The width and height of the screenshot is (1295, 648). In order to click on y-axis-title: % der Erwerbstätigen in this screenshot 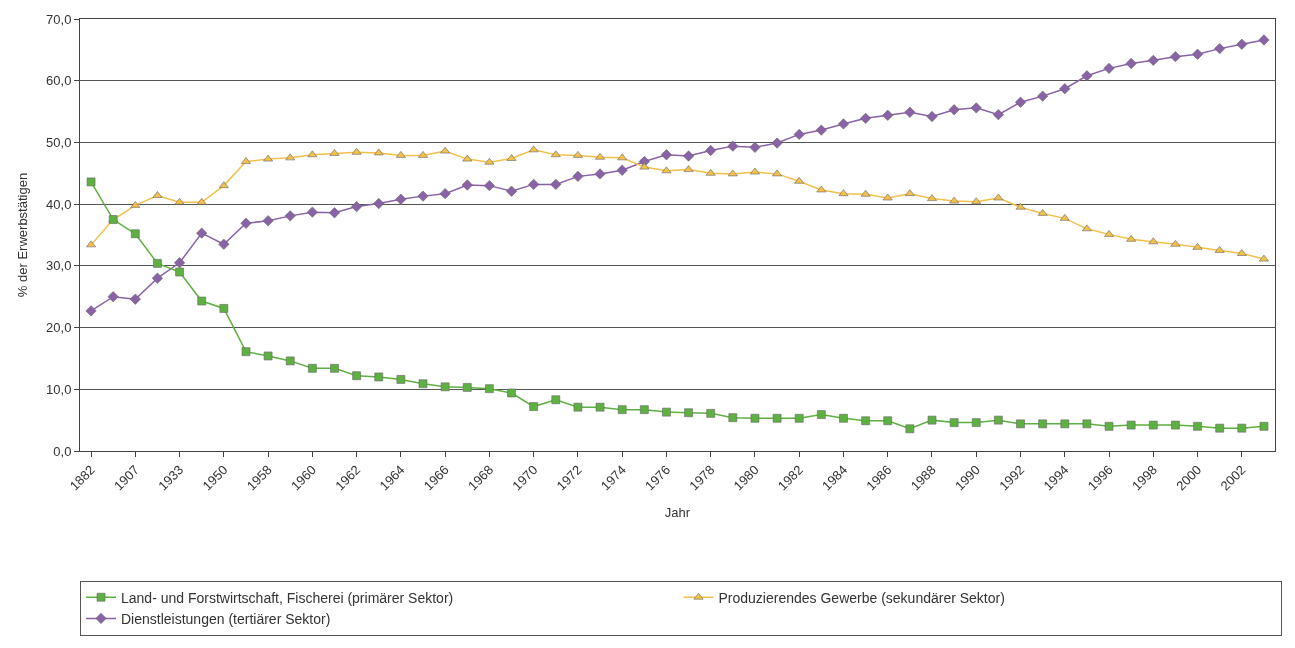, I will do `click(23, 235)`.